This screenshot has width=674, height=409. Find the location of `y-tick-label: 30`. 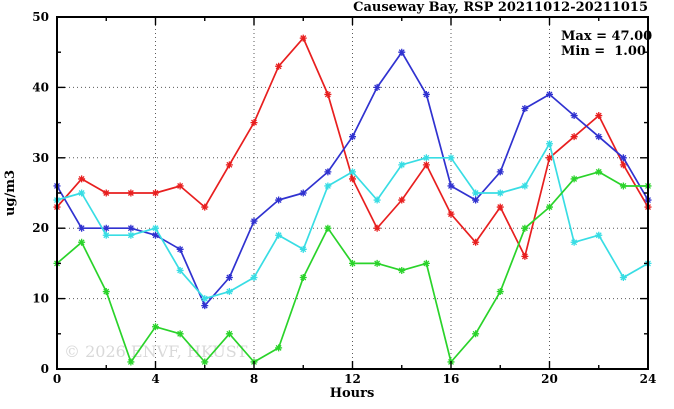

y-tick-label: 30 is located at coordinates (40, 158).